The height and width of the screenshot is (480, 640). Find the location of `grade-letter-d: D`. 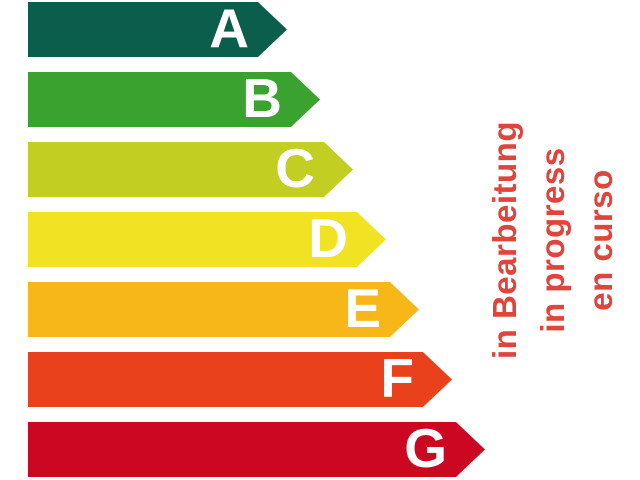

grade-letter-d: D is located at coordinates (328, 238).